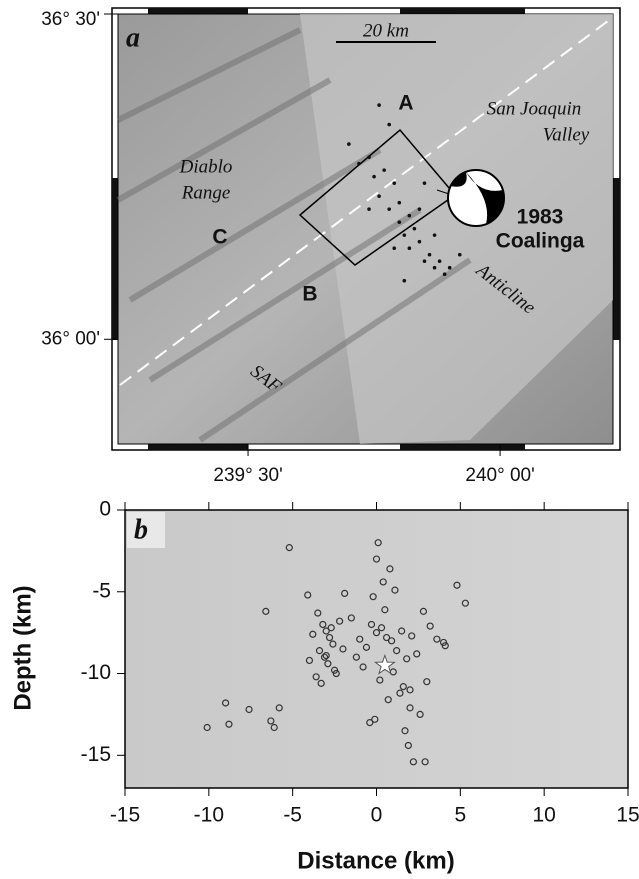  What do you see at coordinates (566, 134) in the screenshot?
I see `place-label: Valley` at bounding box center [566, 134].